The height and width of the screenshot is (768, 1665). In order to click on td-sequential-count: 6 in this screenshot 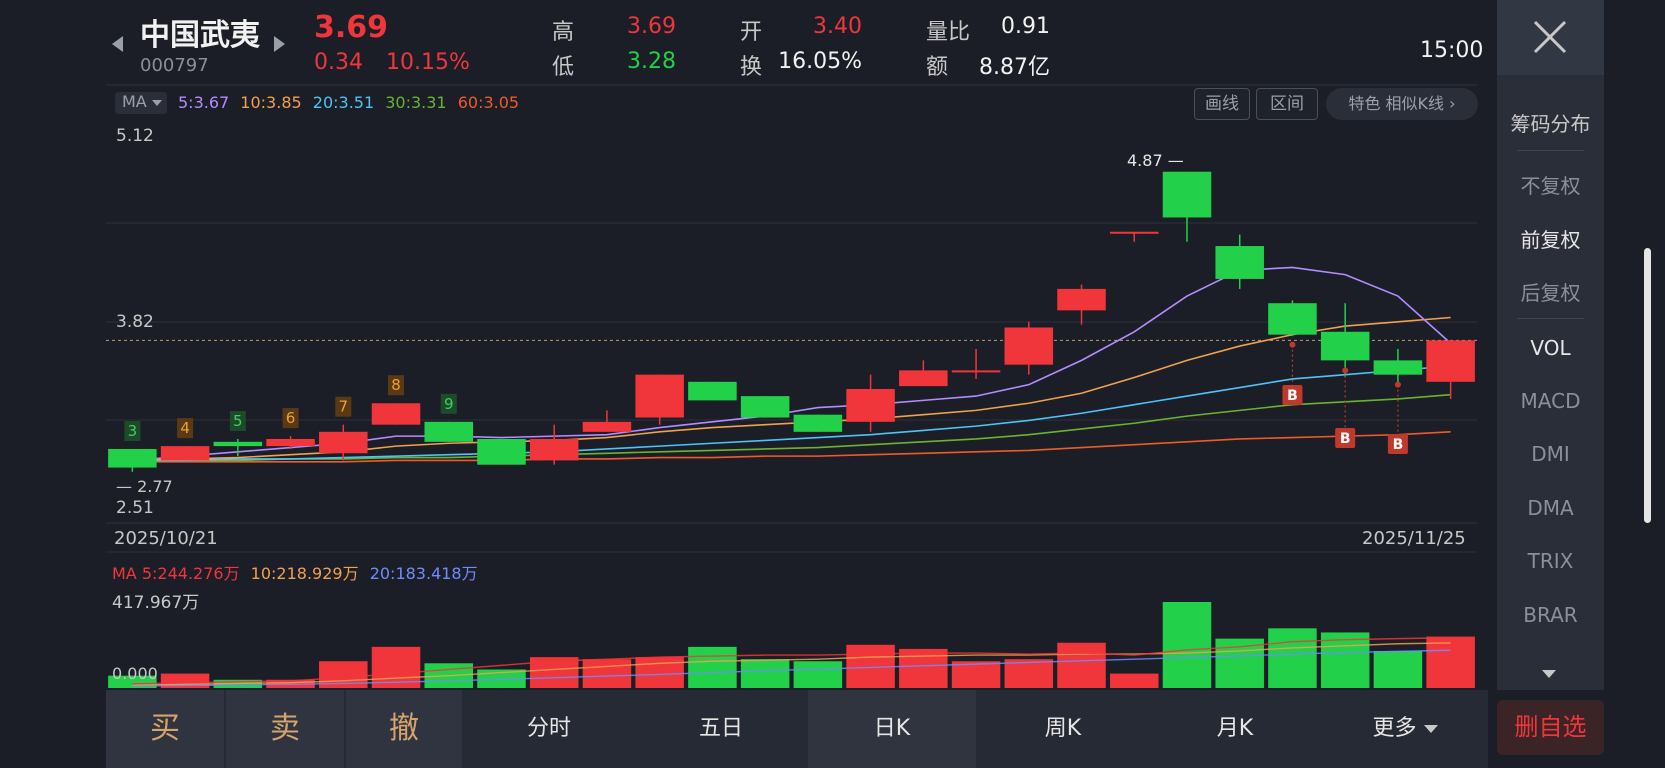, I will do `click(291, 418)`.